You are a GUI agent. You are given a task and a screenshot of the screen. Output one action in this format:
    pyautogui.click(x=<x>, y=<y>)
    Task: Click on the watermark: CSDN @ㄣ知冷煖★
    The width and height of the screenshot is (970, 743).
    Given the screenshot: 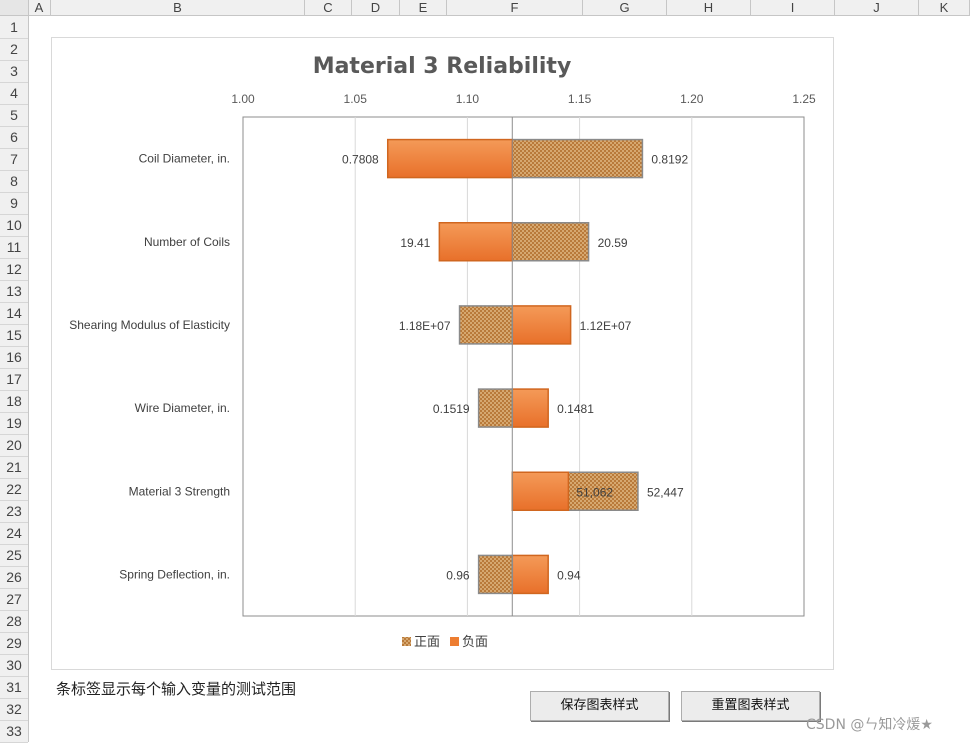 What is the action you would take?
    pyautogui.click(x=869, y=725)
    